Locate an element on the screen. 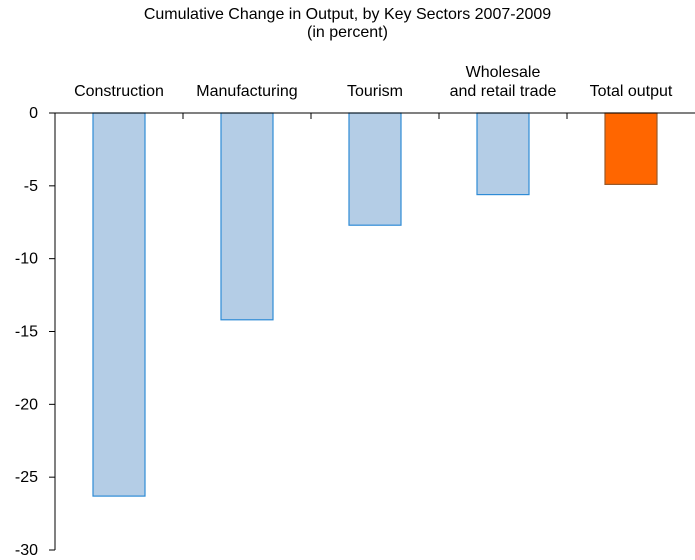 This screenshot has height=560, width=695. x-tick-label: and retail trade is located at coordinates (503, 91).